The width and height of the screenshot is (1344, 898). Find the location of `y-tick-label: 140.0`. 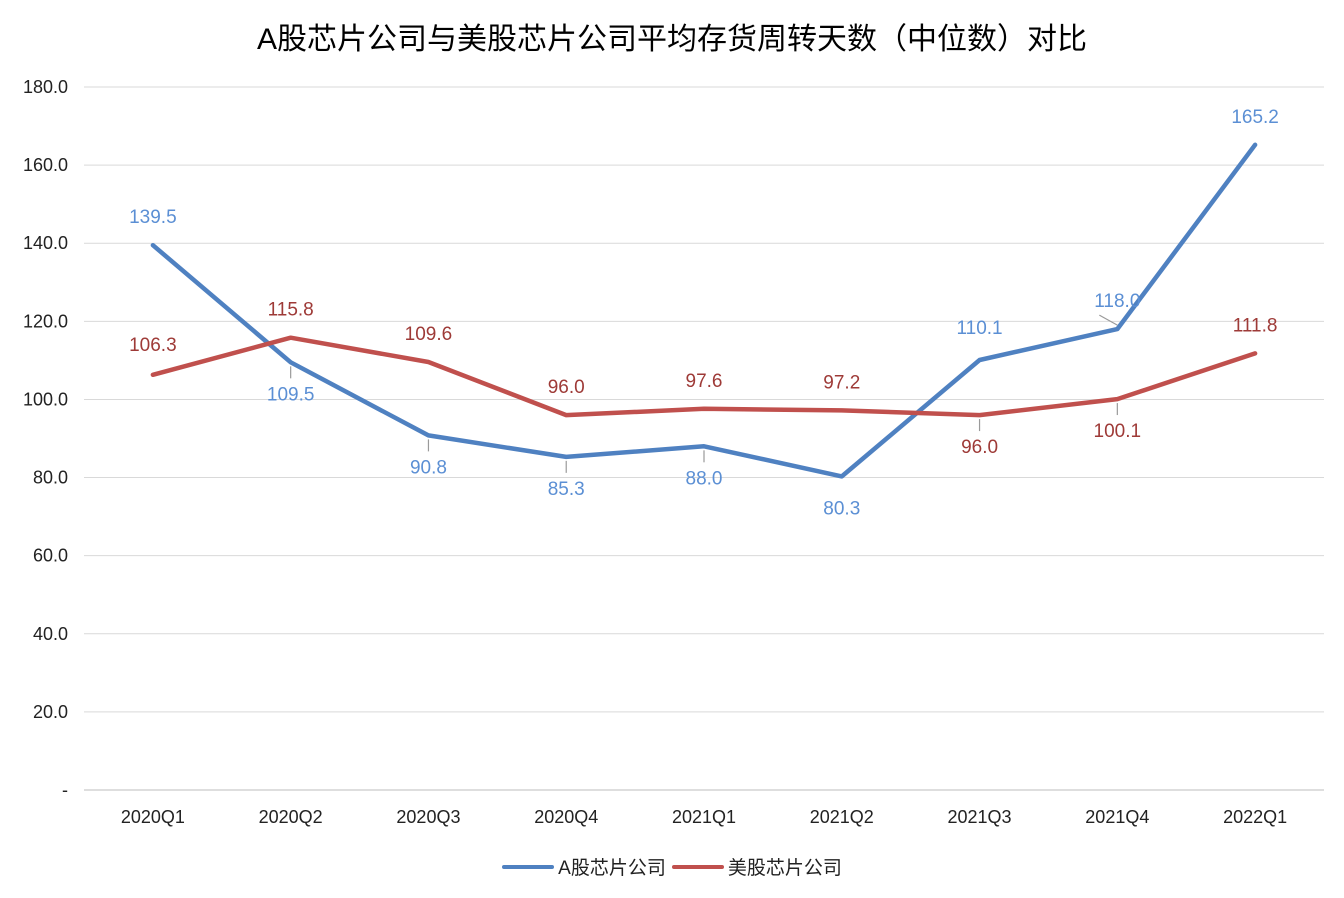

y-tick-label: 140.0 is located at coordinates (45, 243).